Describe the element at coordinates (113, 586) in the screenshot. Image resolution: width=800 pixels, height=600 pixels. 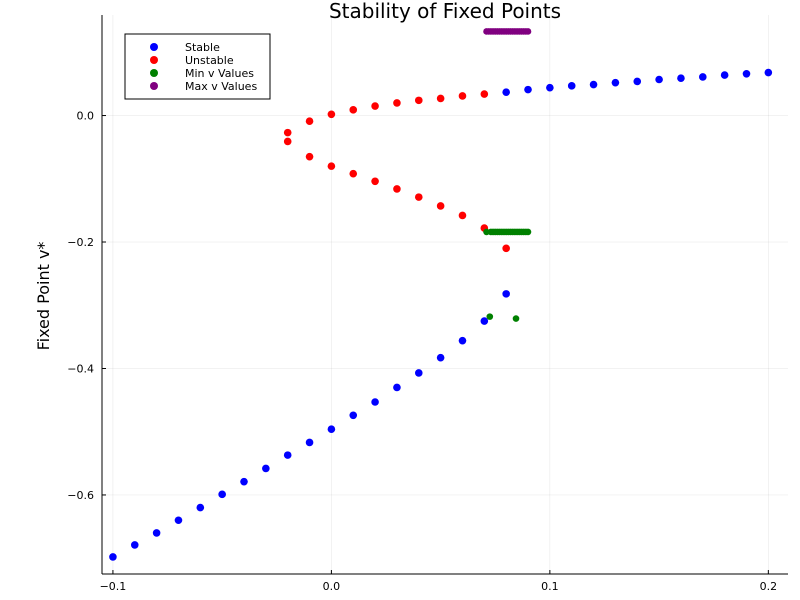
I see `x-tick-label: −0.1` at that location.